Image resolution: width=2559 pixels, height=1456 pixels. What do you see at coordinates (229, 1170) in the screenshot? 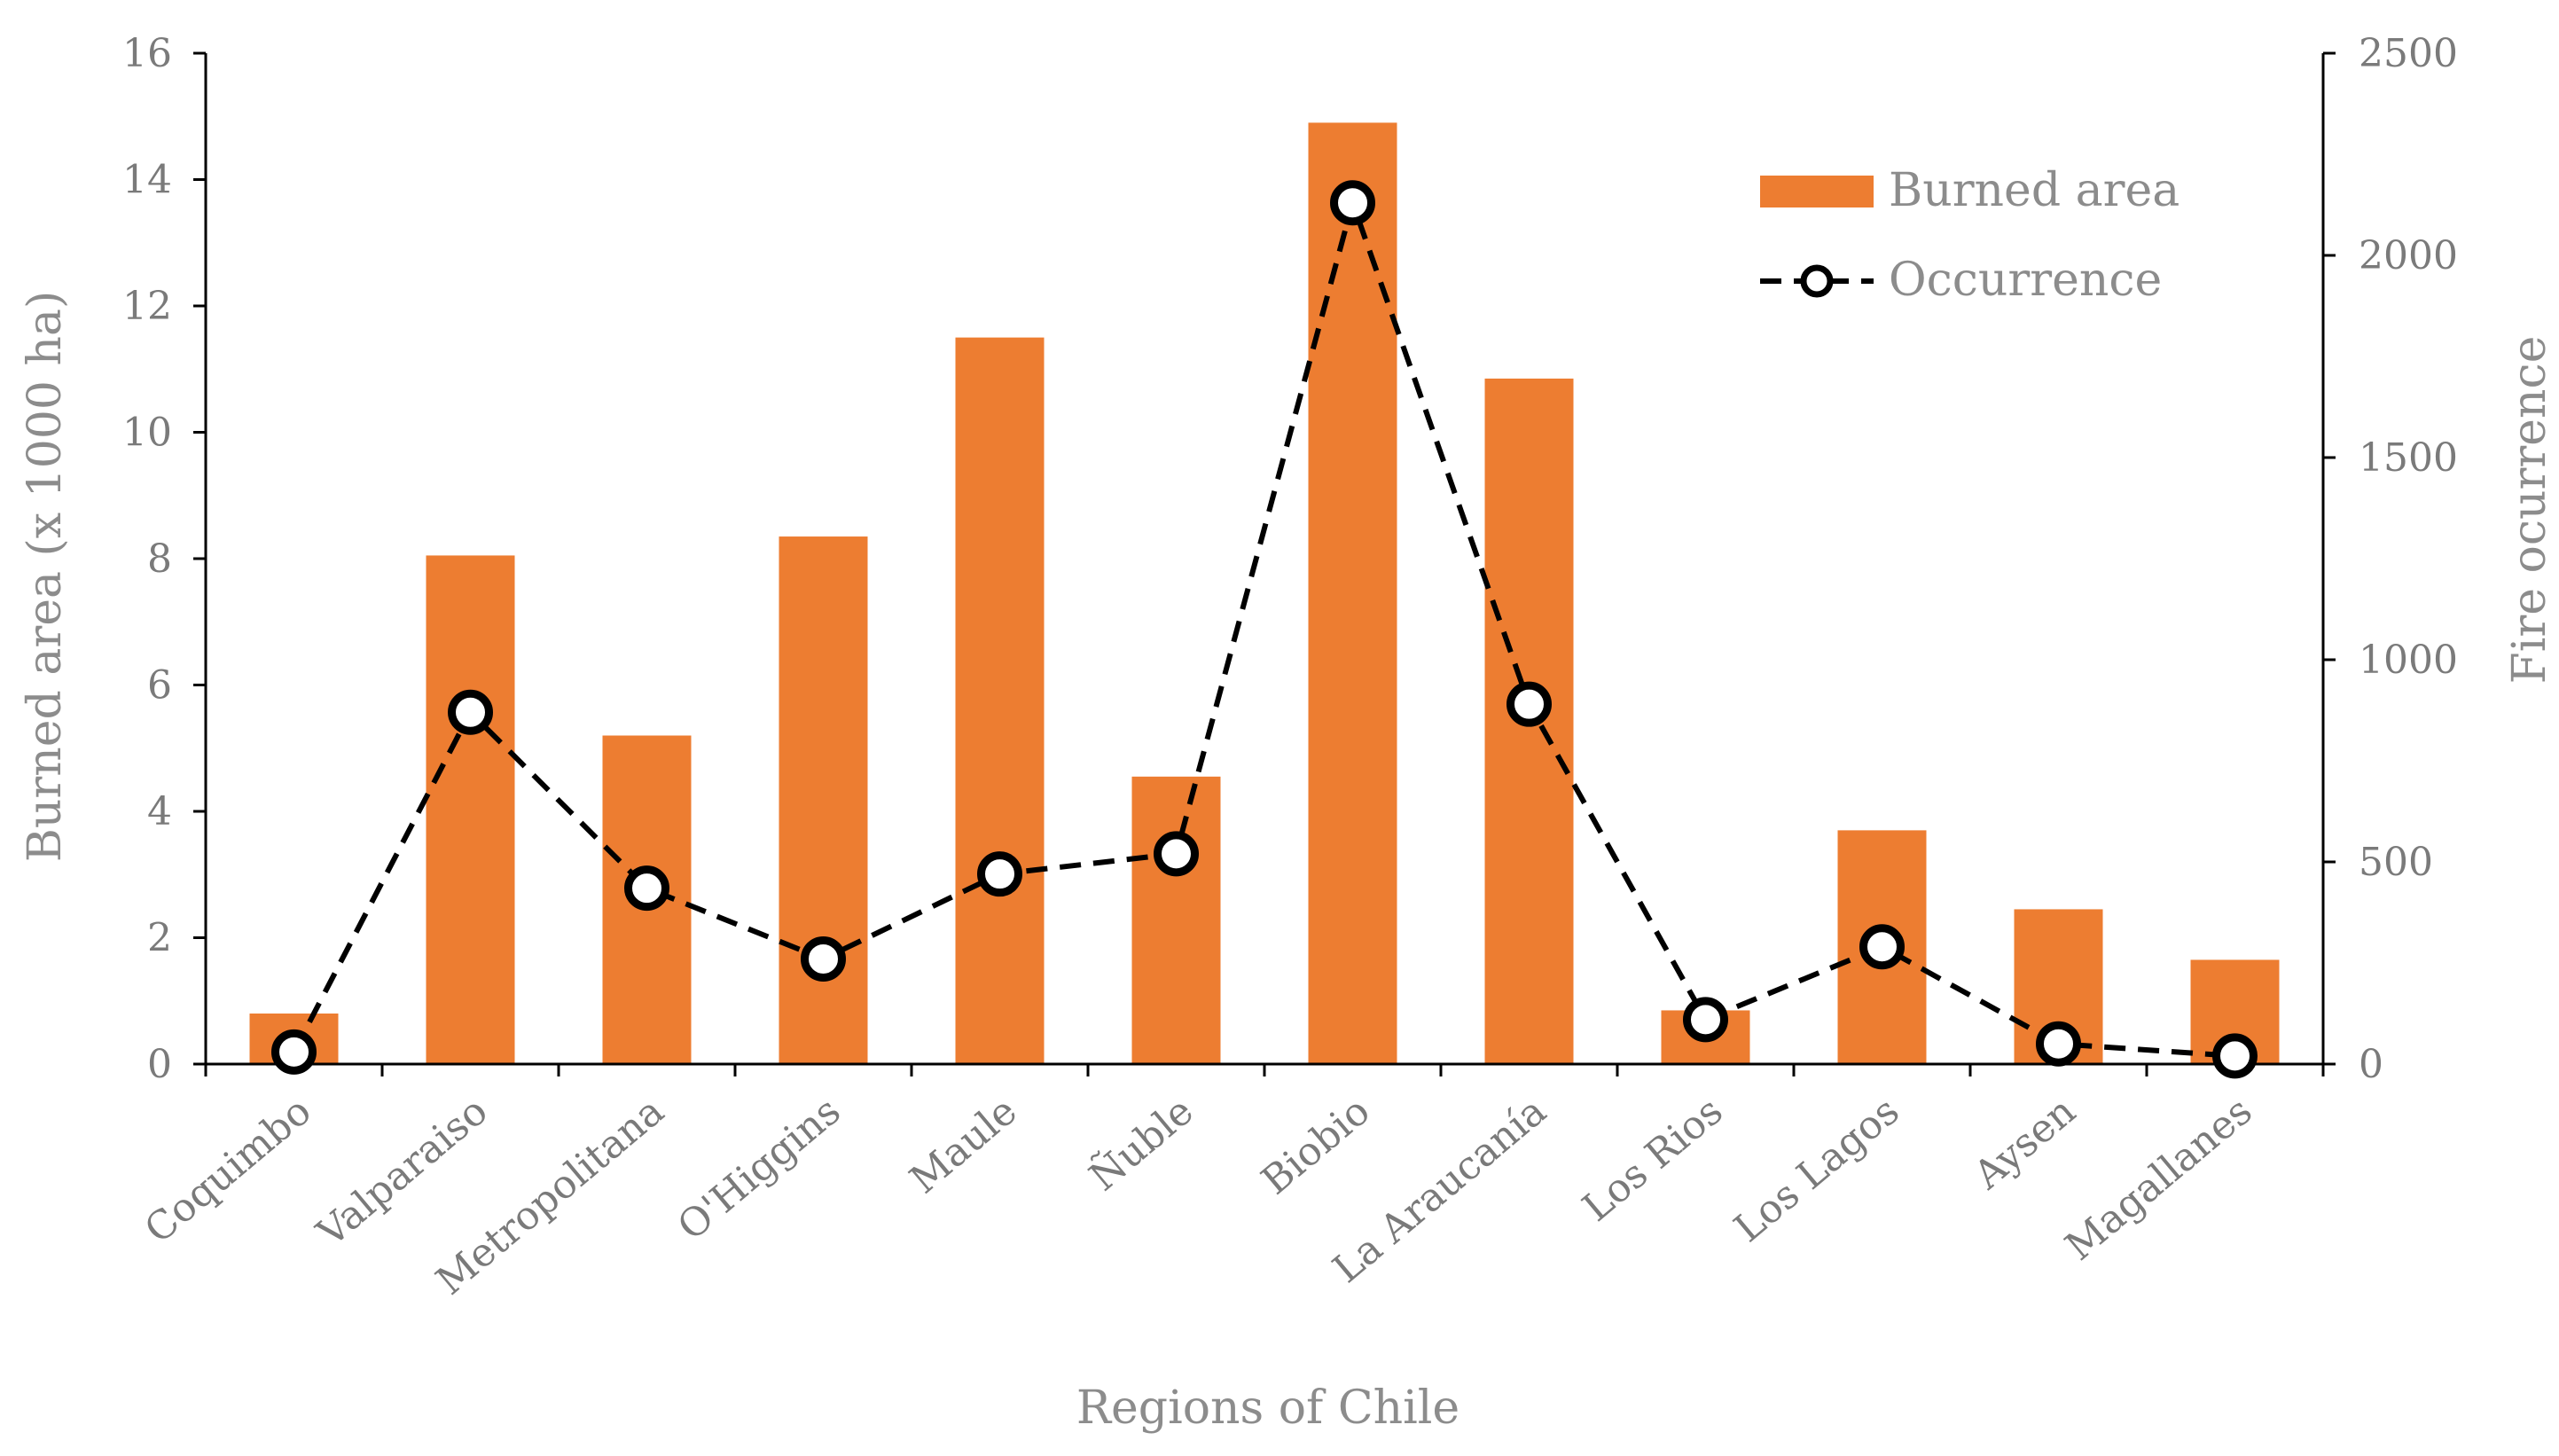
I see `x-tick-label-0: Coquimbo` at bounding box center [229, 1170].